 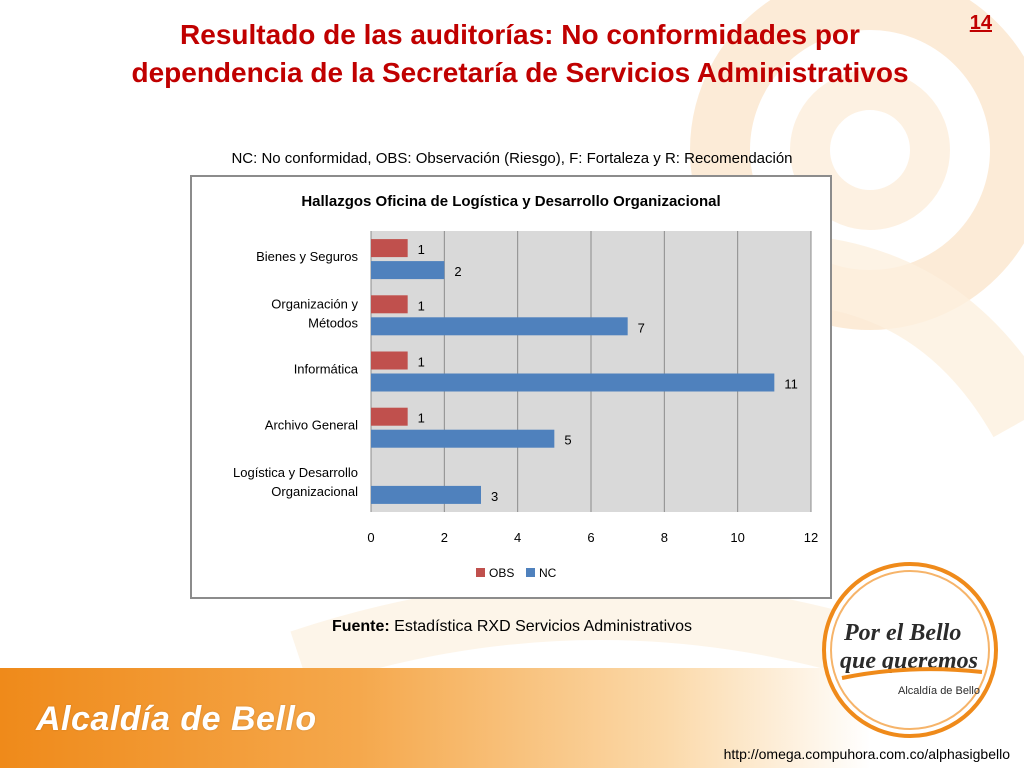 I want to click on data-label-nc: 11, so click(x=791, y=384).